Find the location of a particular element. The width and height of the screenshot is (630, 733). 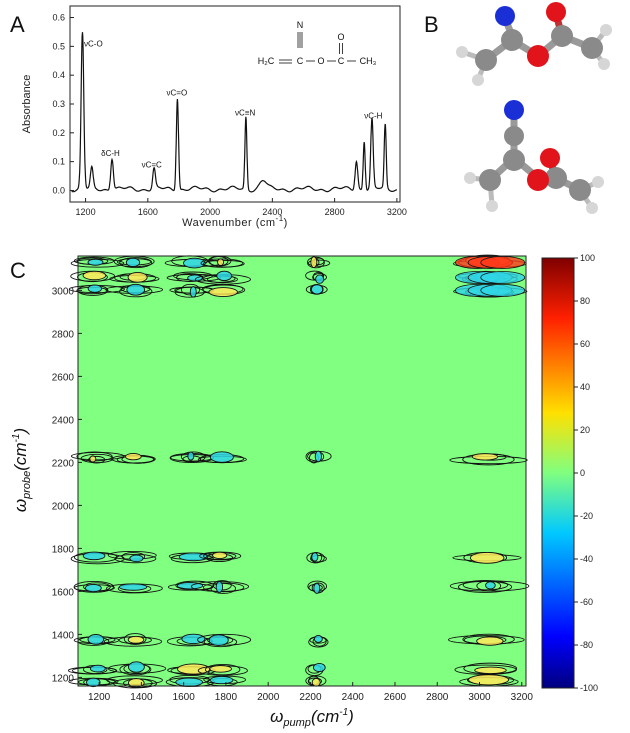

map-xtick-label: 3200 is located at coordinates (522, 697).